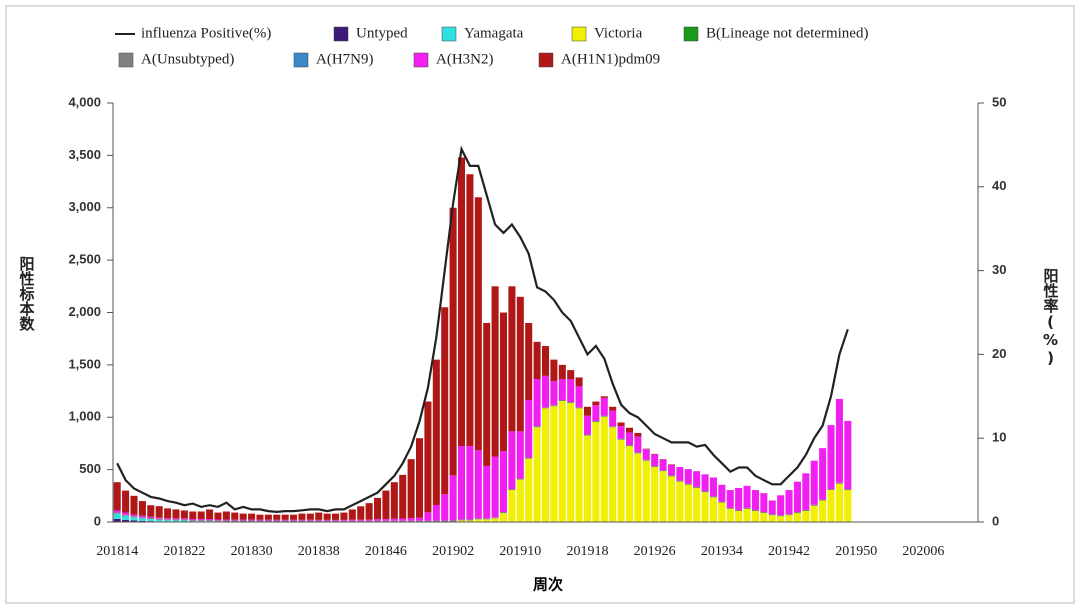 The width and height of the screenshot is (1080, 609). Describe the element at coordinates (520, 551) in the screenshot. I see `x-tick-label: 201910` at that location.